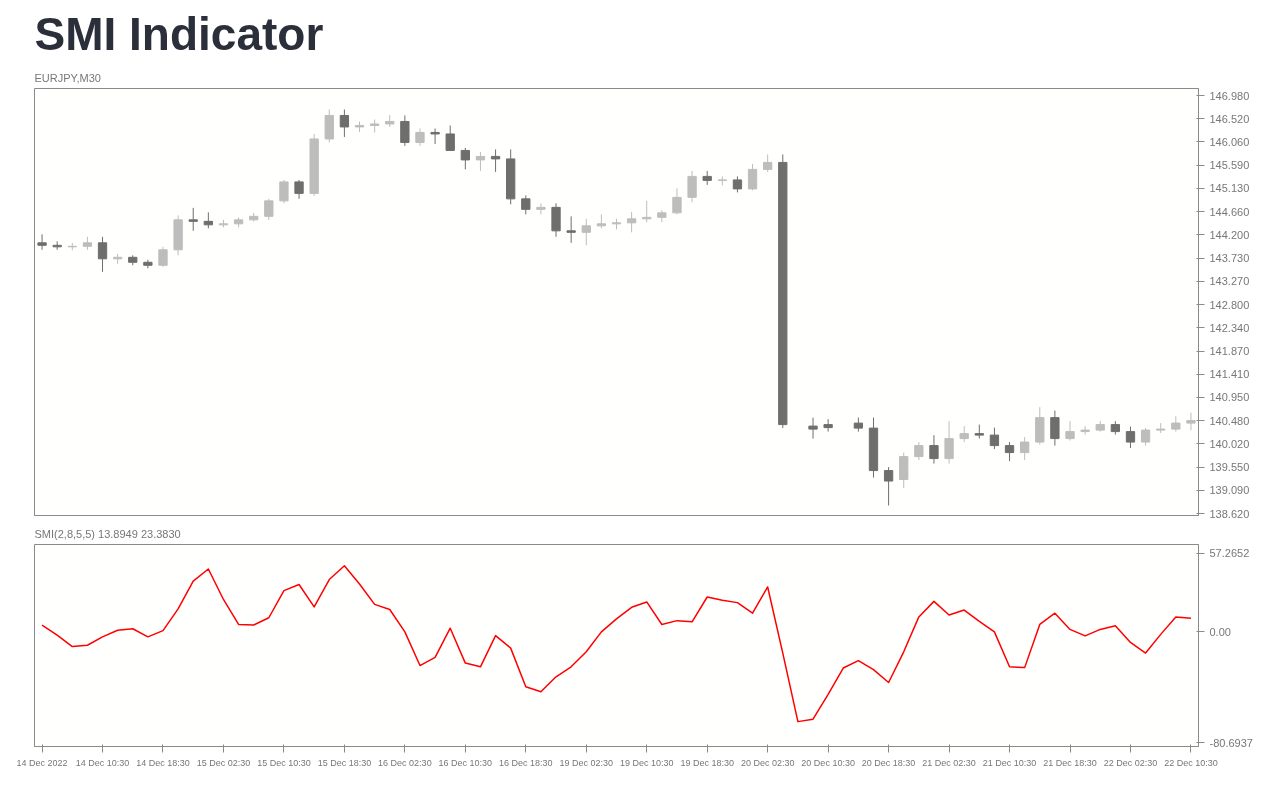 The image size is (1280, 800). Describe the element at coordinates (526, 762) in the screenshot. I see `x-tick-label: 16 Dec 18:30` at that location.